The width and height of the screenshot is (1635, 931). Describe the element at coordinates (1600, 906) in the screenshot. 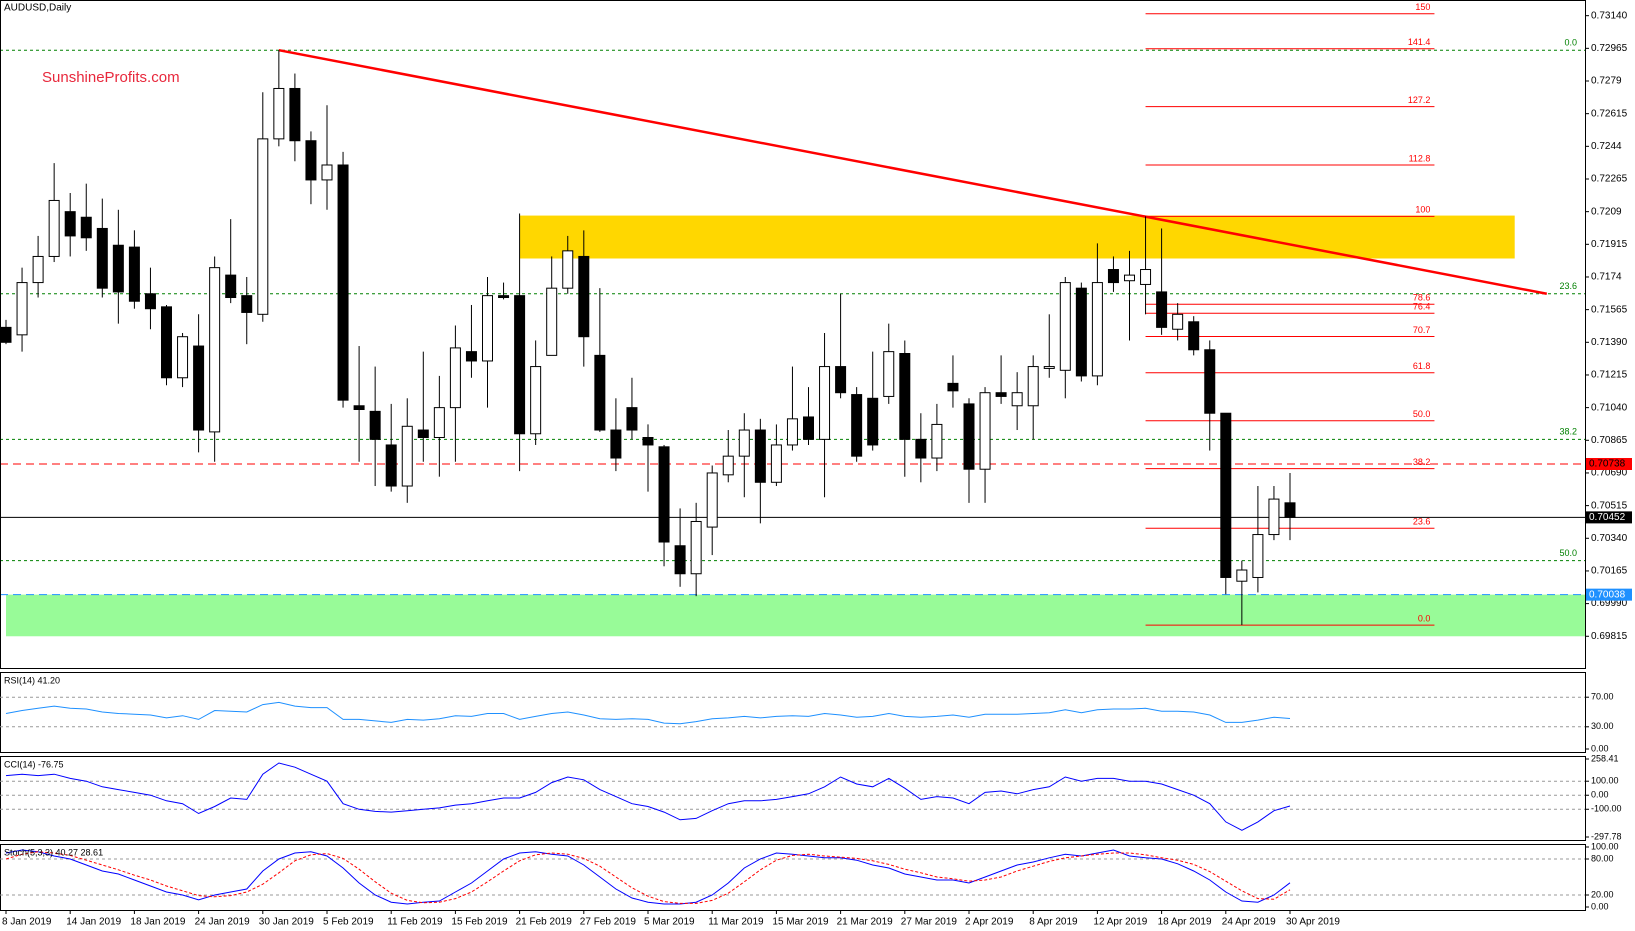

I see `y-tick-label: 0.00` at that location.